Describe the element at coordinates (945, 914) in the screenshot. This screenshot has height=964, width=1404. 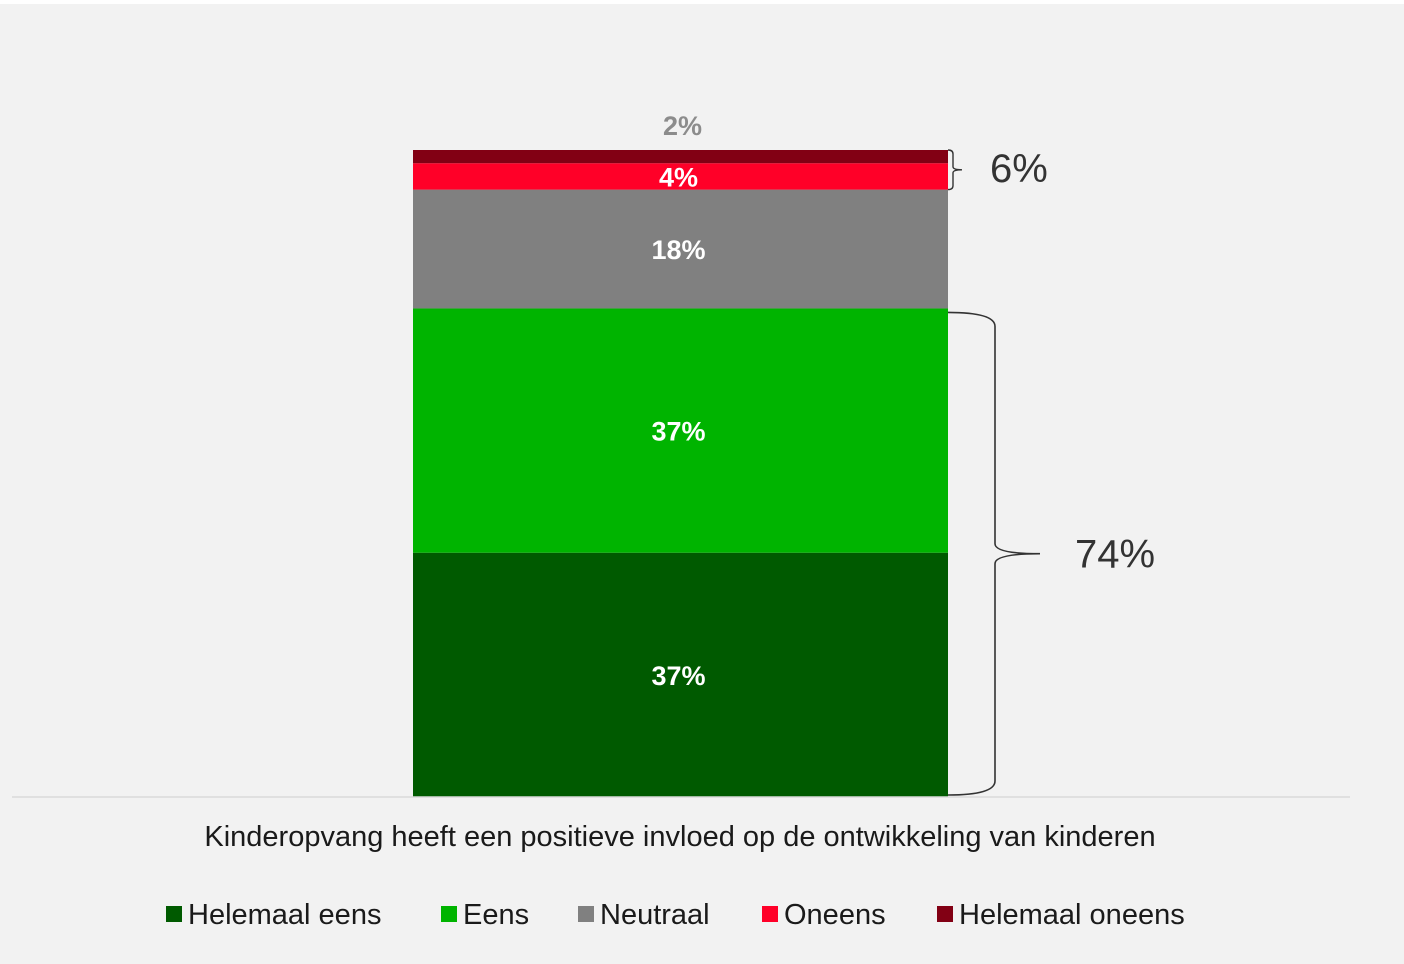
I see `legend-swatch-helemaal-oneens` at that location.